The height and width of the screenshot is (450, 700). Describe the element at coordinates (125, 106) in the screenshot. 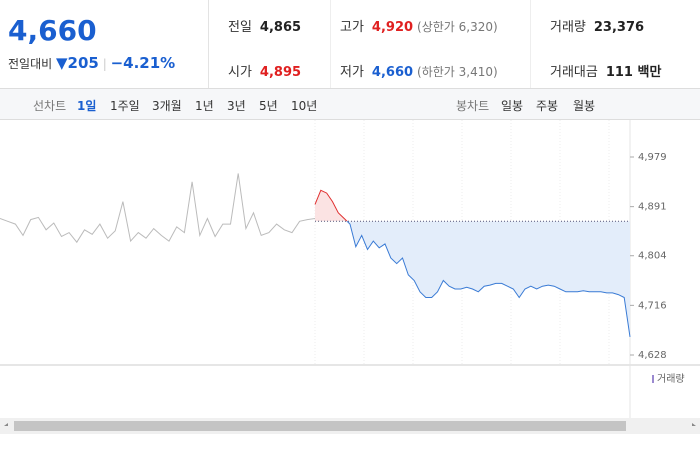

I see `period-tab: 1주일` at that location.